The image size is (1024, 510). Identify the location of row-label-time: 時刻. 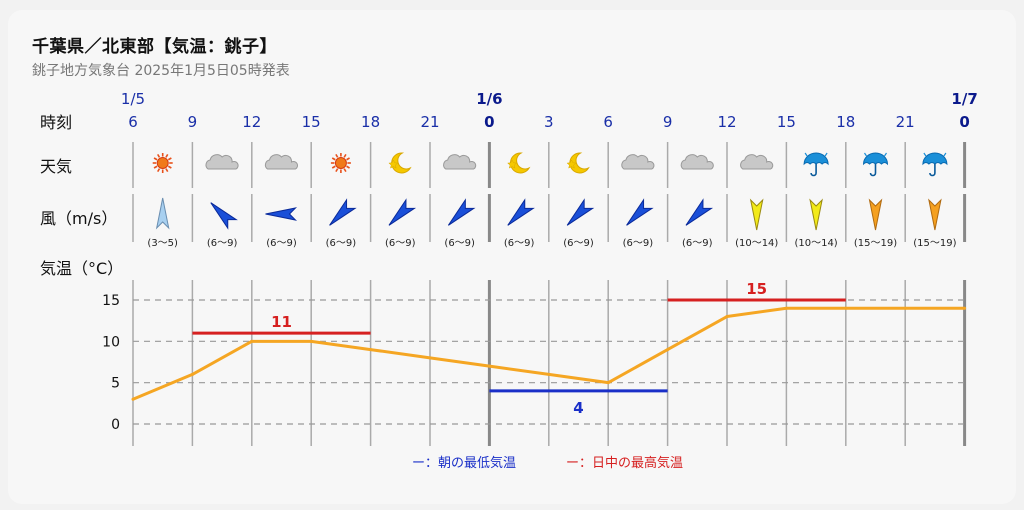
(56, 122).